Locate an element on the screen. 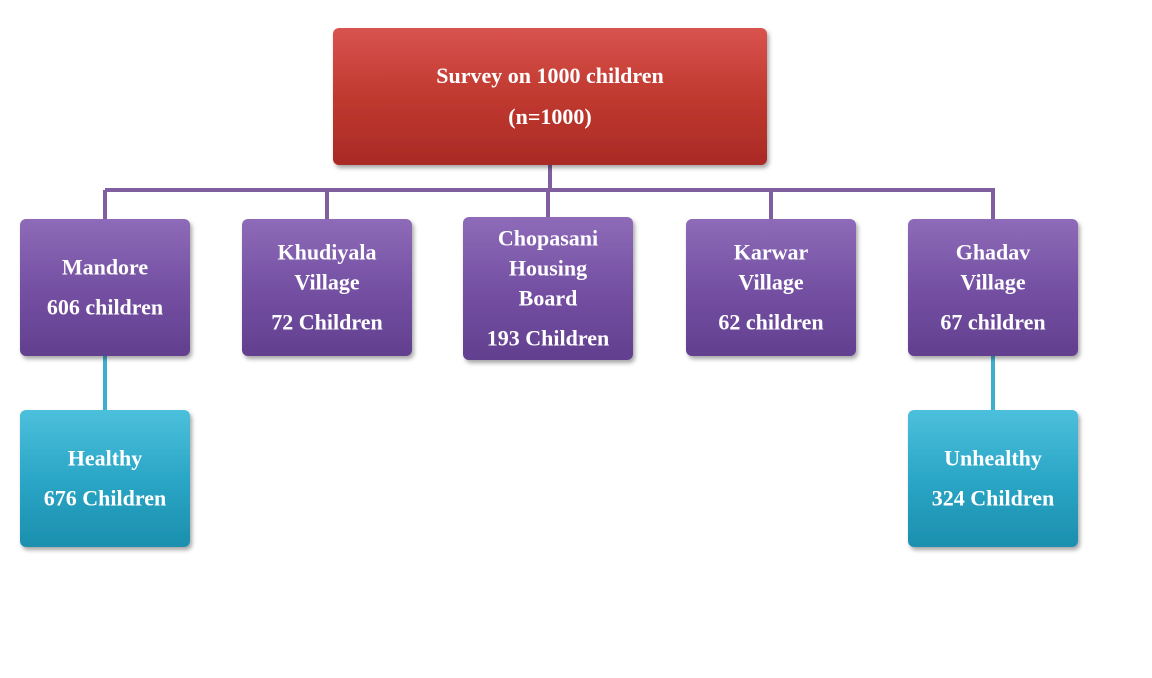  node-label: 62 children is located at coordinates (770, 322).